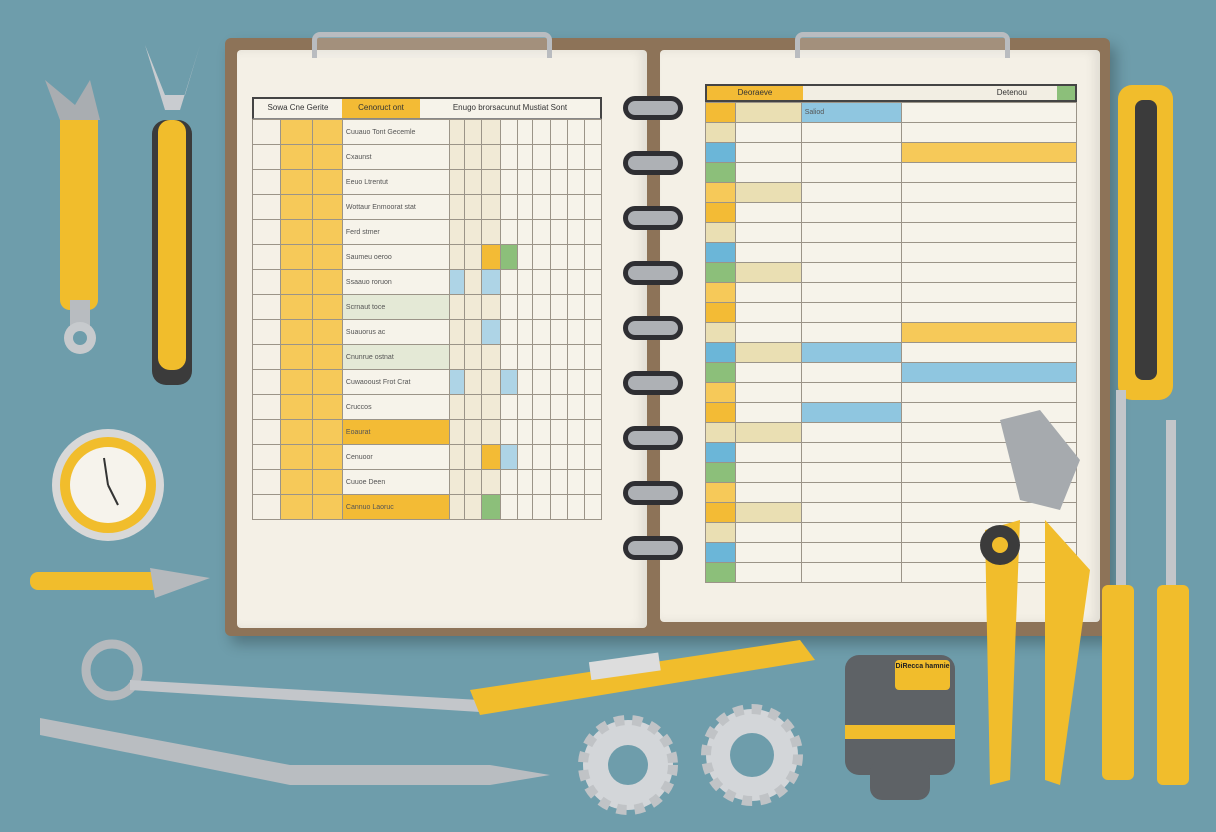  Describe the element at coordinates (395, 182) in the screenshot. I see `table-cell: Eeuo Ltrentut` at that location.